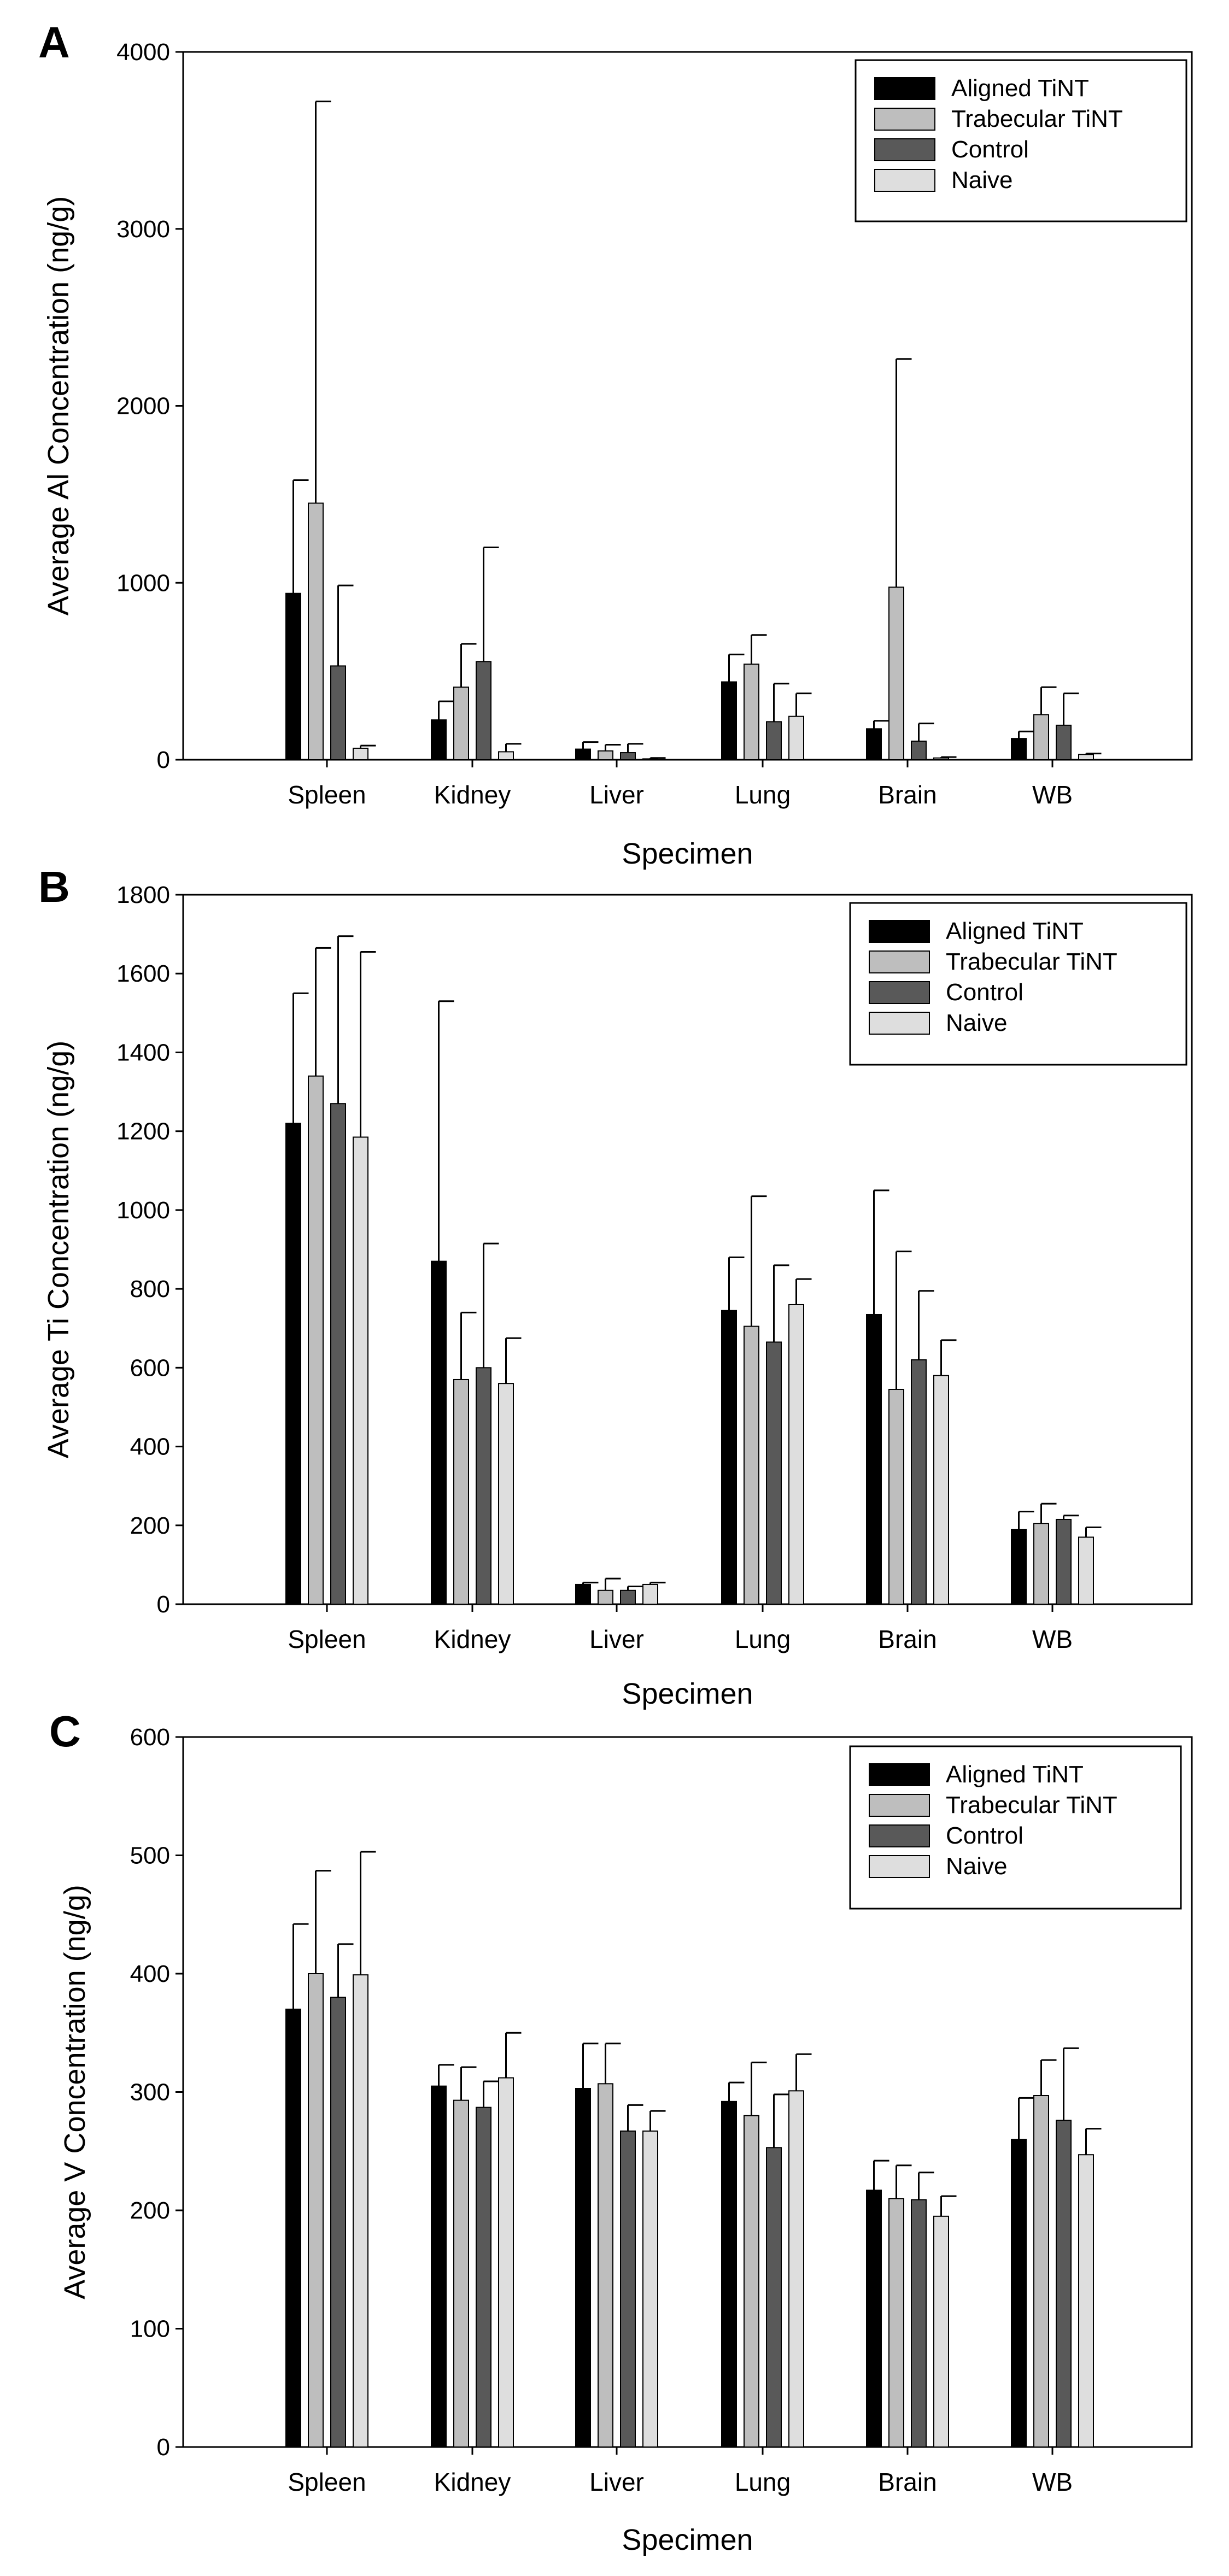  What do you see at coordinates (143, 407) in the screenshot?
I see `y-tick-label: 2000` at bounding box center [143, 407].